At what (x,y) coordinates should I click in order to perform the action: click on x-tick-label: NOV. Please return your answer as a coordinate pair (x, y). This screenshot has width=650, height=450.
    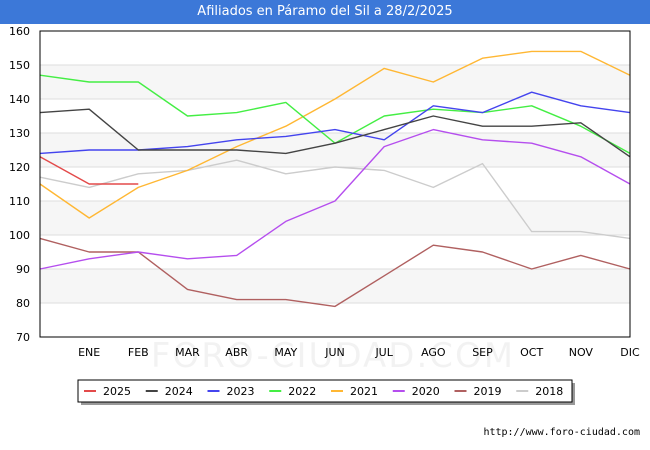
    Looking at the image, I should click on (581, 352).